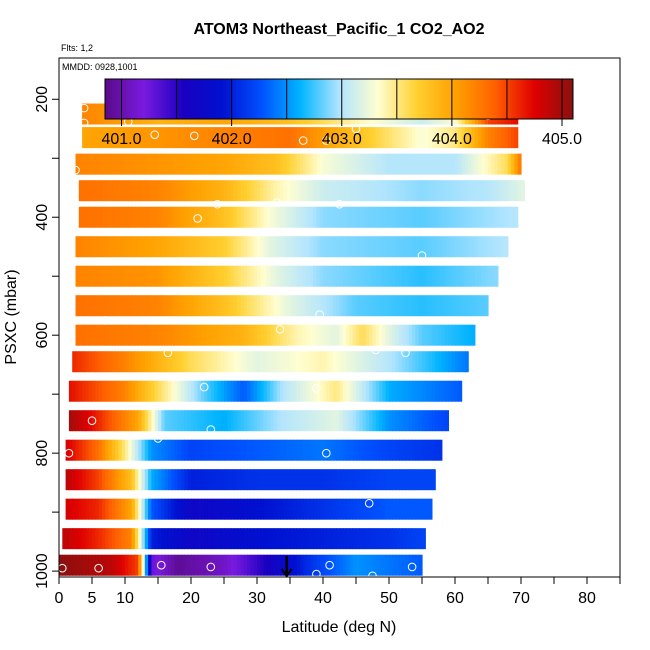 The image size is (650, 650). Describe the element at coordinates (42, 453) in the screenshot. I see `y-tick-label: 800` at that location.